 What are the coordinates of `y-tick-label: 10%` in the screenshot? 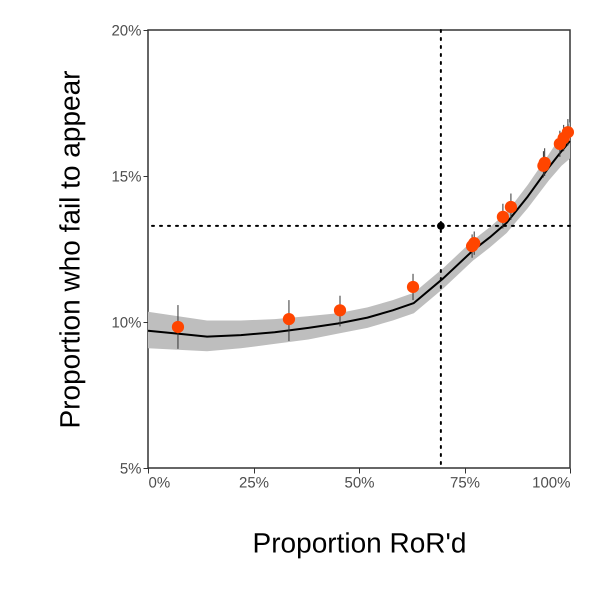 It's located at (126, 323).